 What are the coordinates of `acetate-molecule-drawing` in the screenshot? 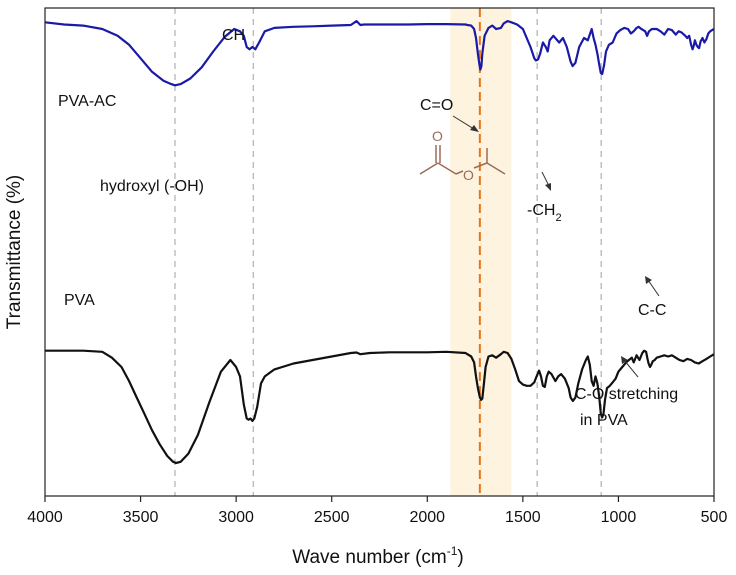 It's located at (462, 160).